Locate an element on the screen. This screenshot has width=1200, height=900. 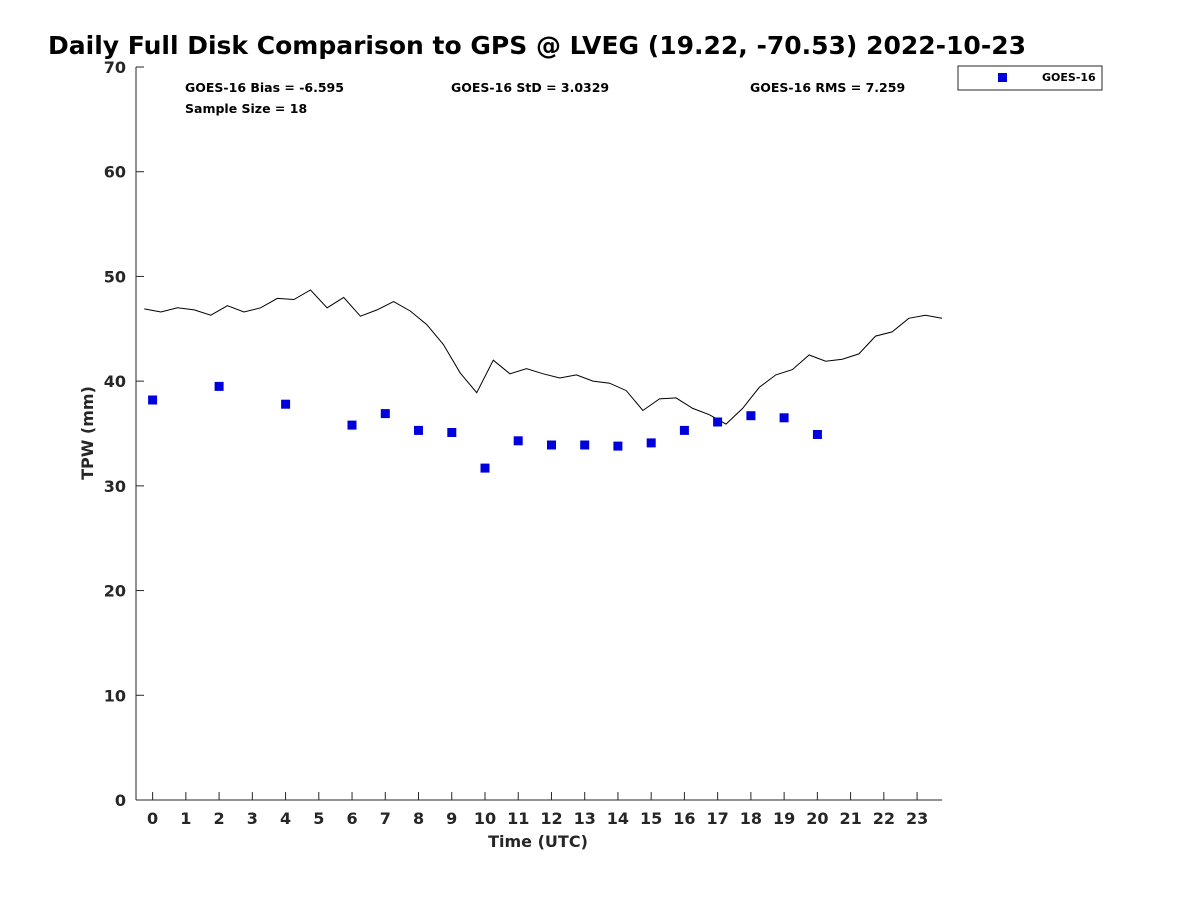
x-tick-label: 14 is located at coordinates (618, 818).